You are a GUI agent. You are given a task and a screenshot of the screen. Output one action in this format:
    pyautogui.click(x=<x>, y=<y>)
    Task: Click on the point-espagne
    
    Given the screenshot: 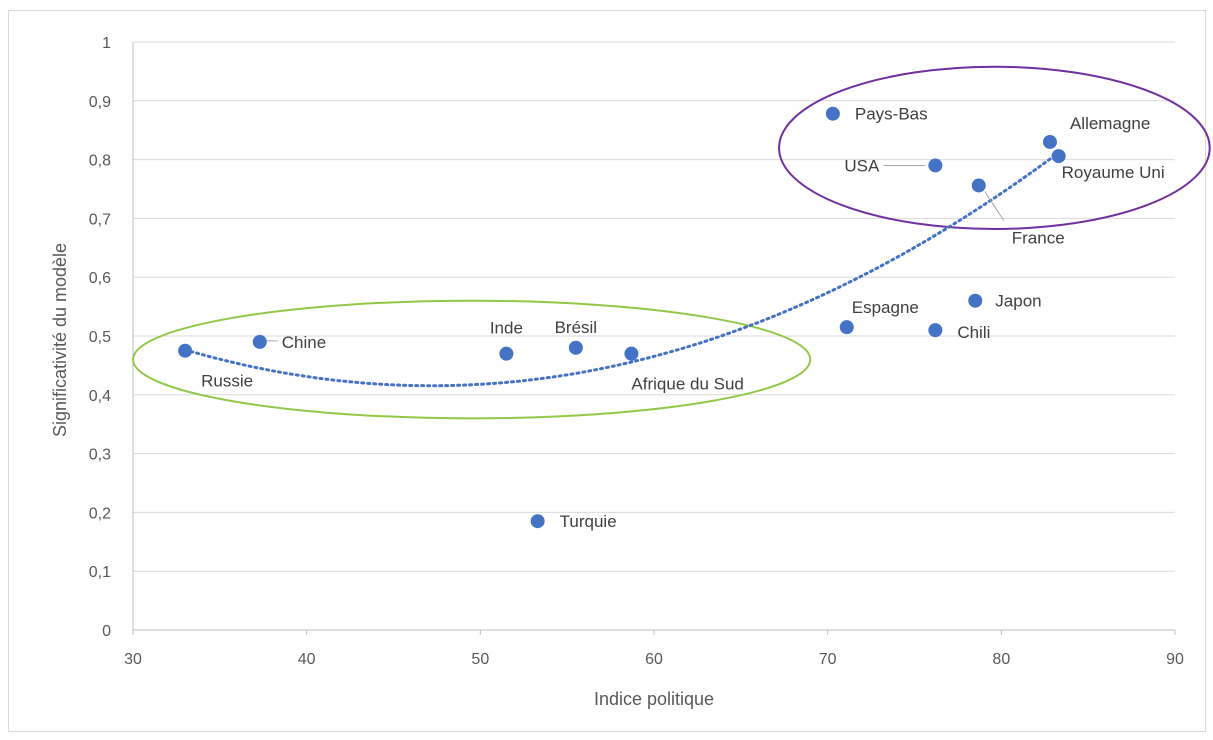 What is the action you would take?
    pyautogui.click(x=846, y=327)
    